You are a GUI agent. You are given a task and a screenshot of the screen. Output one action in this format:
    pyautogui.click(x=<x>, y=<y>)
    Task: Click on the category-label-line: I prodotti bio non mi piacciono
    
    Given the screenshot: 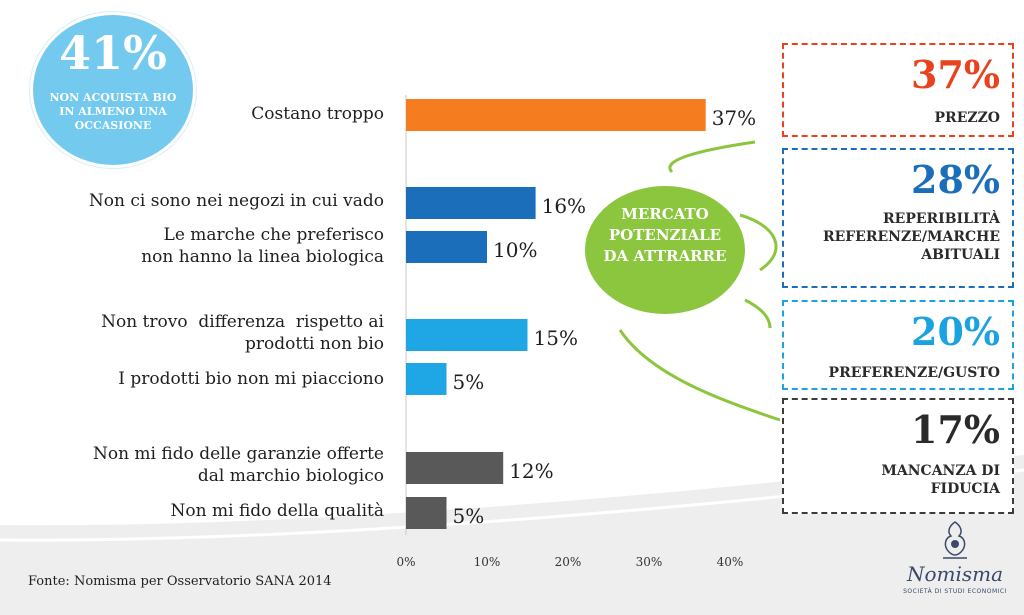 What is the action you would take?
    pyautogui.click(x=251, y=379)
    